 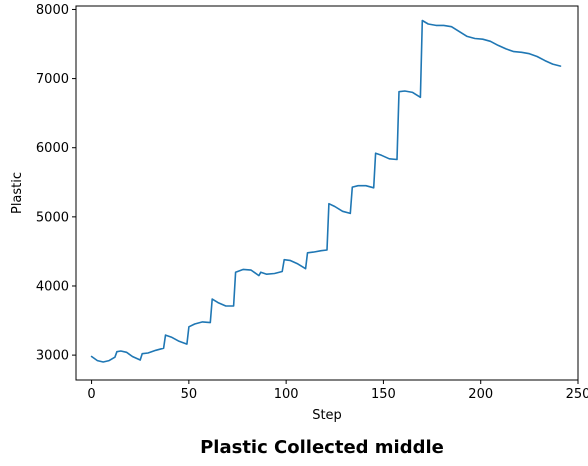 What do you see at coordinates (383, 394) in the screenshot?
I see `x-tick-label: 150` at bounding box center [383, 394].